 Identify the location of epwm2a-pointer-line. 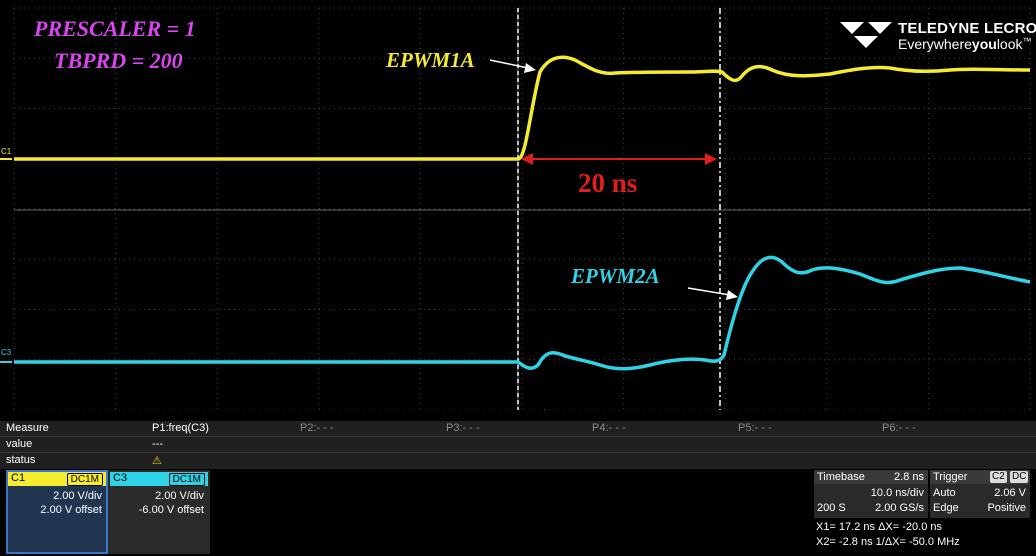
(709, 291).